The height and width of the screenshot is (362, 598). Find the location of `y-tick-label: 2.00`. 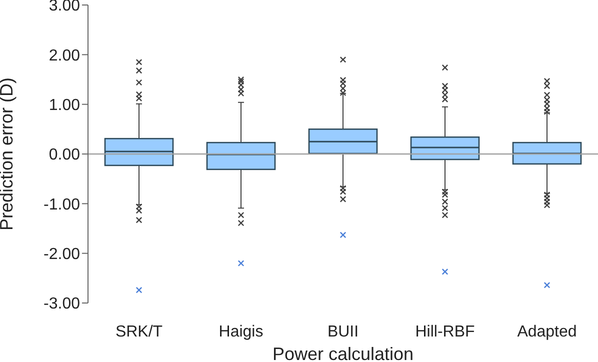

y-tick-label: 2.00 is located at coordinates (64, 55).